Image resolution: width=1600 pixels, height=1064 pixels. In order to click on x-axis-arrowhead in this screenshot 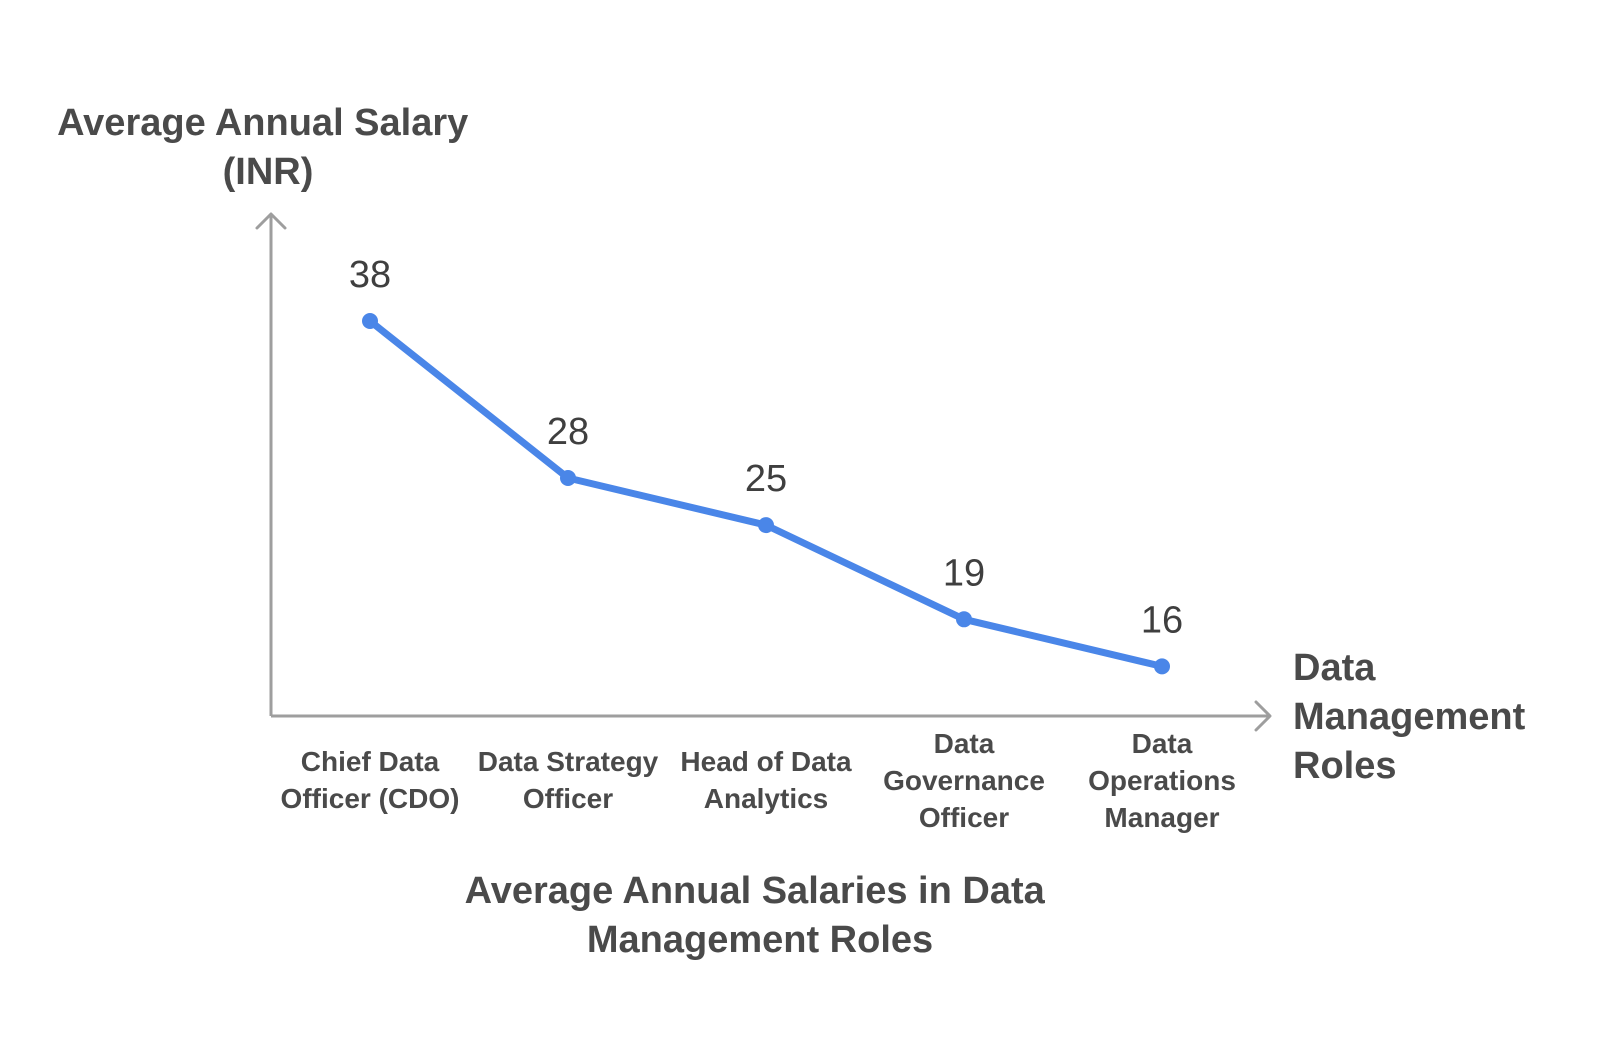, I will do `click(1263, 716)`.